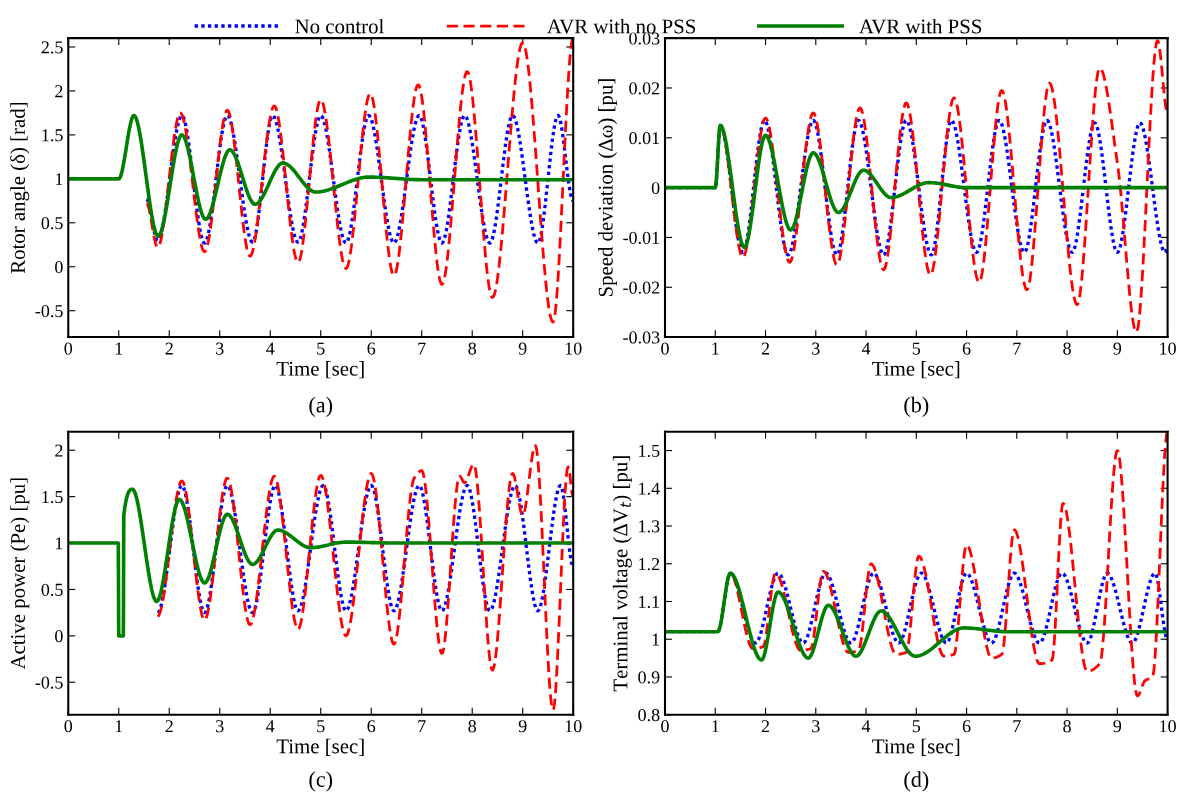 This screenshot has width=1177, height=795. Describe the element at coordinates (916, 407) in the screenshot. I see `text: (b)` at that location.